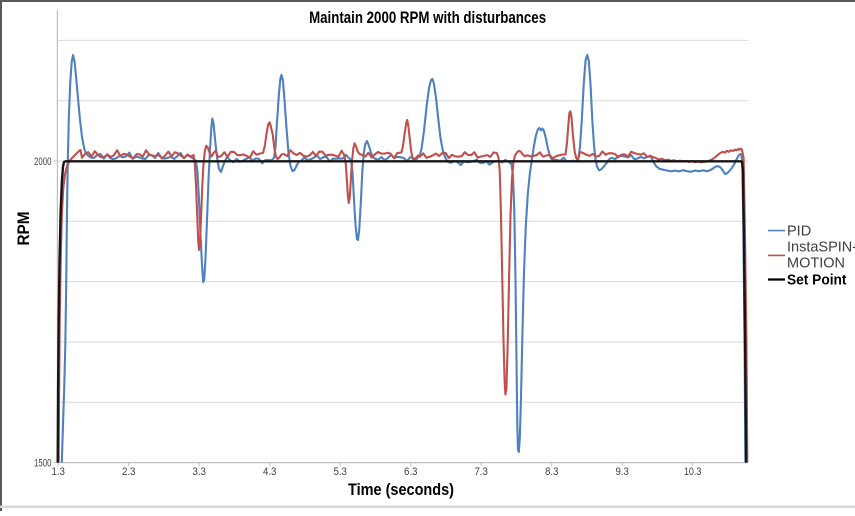  What do you see at coordinates (23, 229) in the screenshot?
I see `svg-text: RPM` at bounding box center [23, 229].